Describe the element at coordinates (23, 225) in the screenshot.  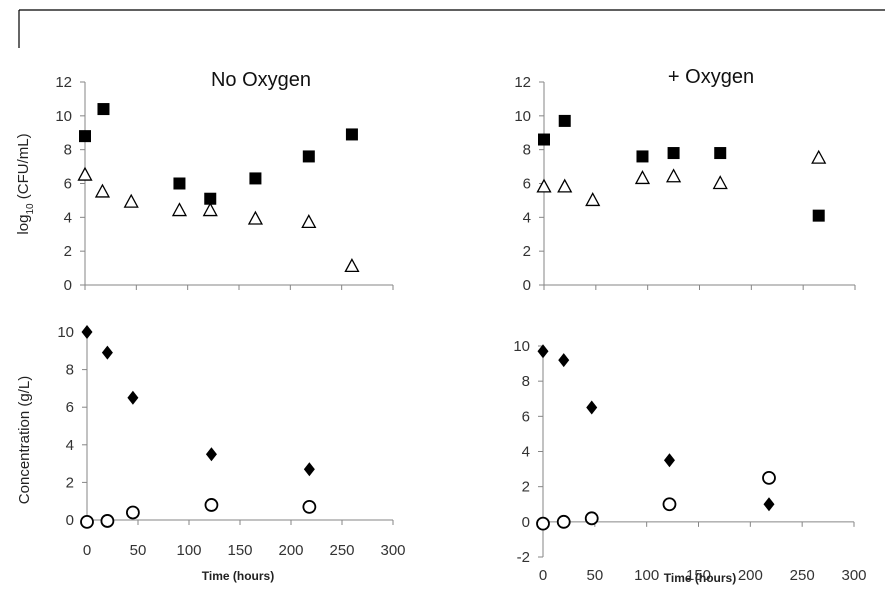
I see `top-y-axis-label-main: log` at that location.